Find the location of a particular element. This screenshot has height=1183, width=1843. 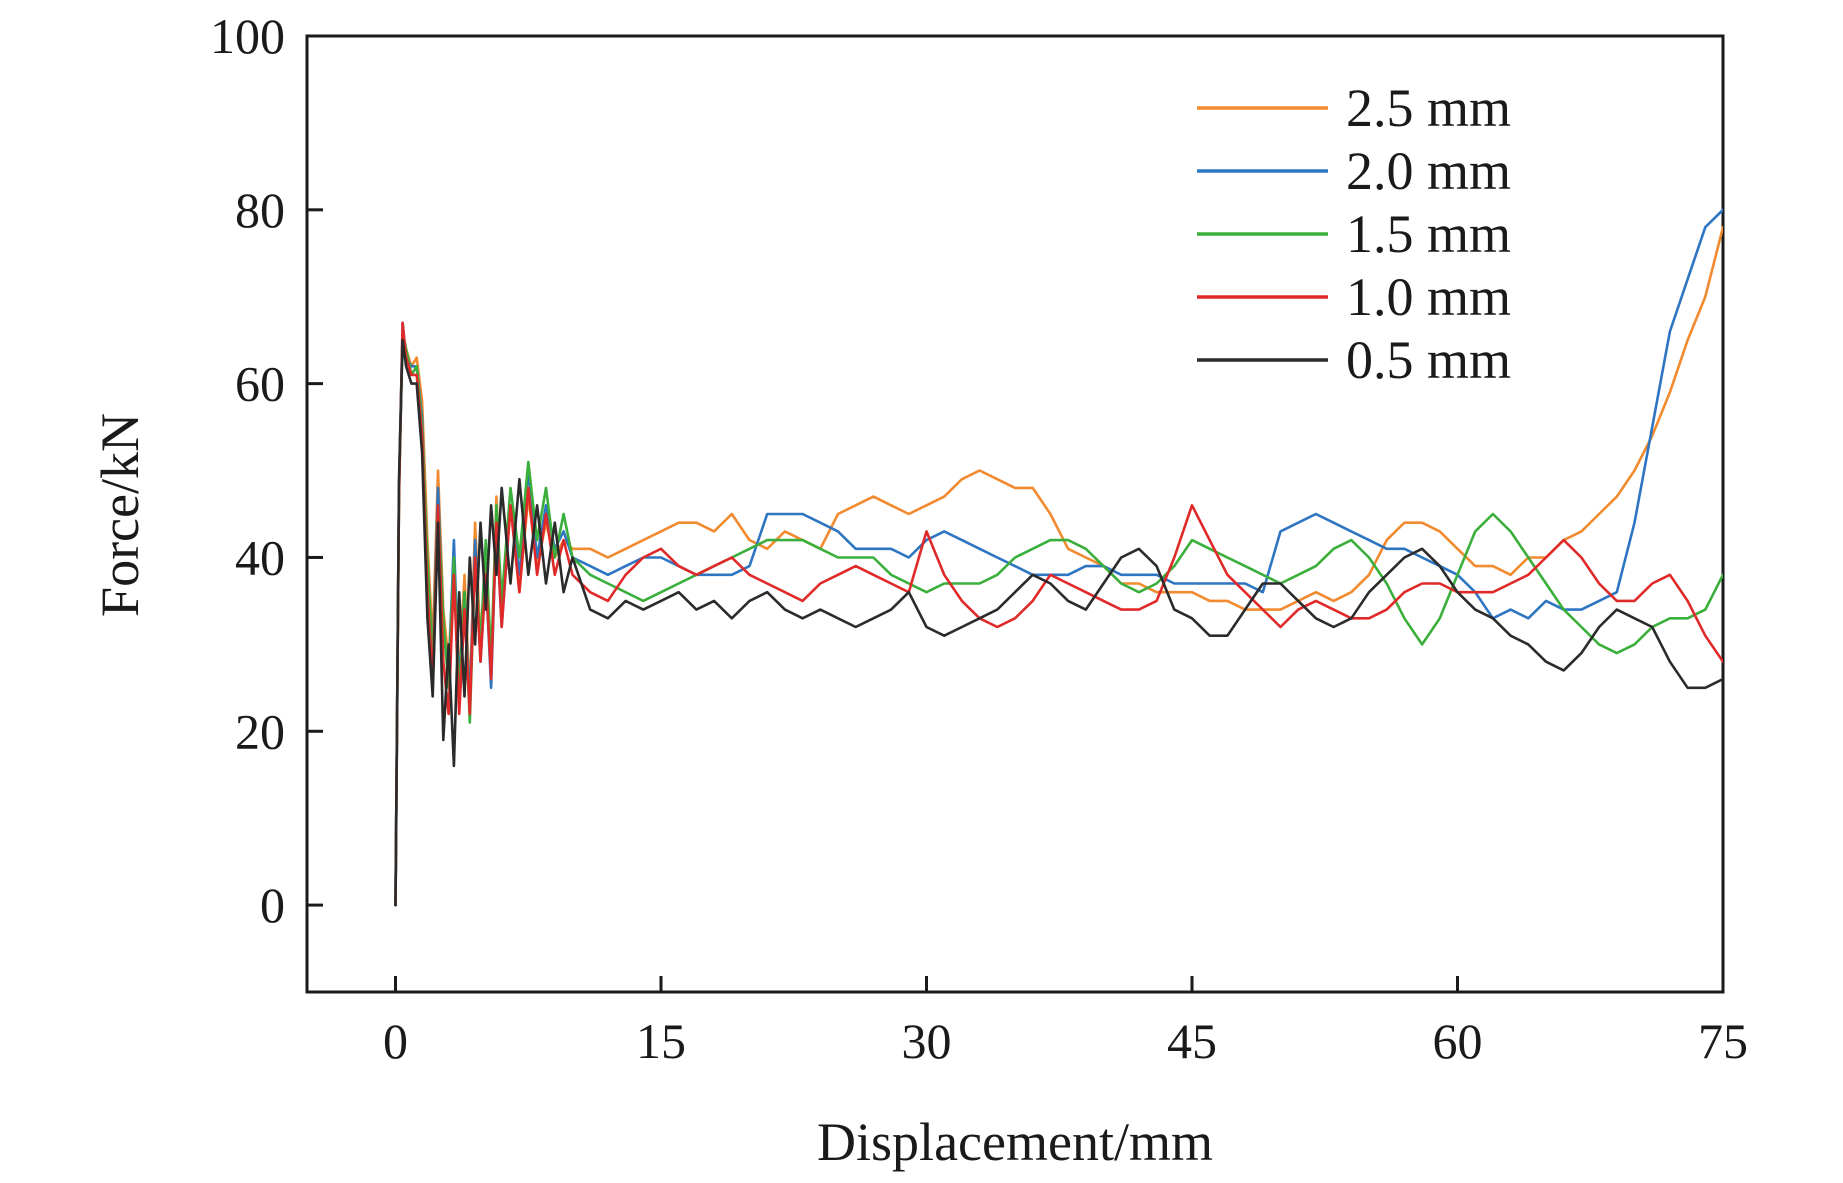

y-tick-label: 0 is located at coordinates (272, 905).